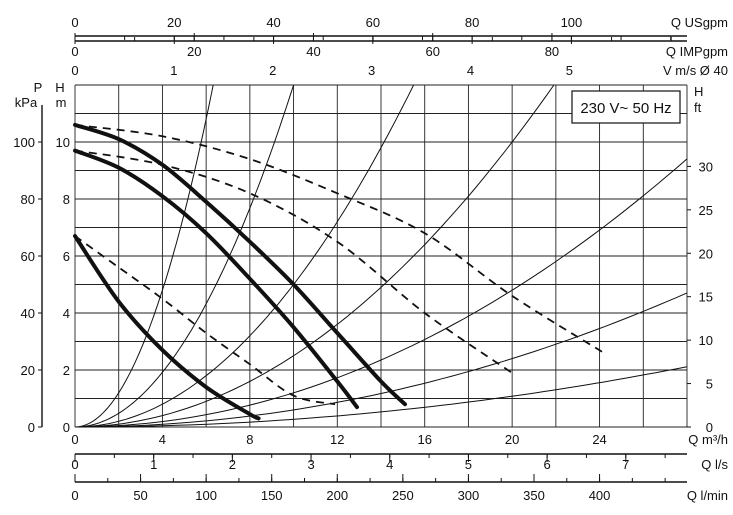 The width and height of the screenshot is (733, 515). What do you see at coordinates (24, 142) in the screenshot?
I see `y-axis-p-tick-label: 100` at bounding box center [24, 142].